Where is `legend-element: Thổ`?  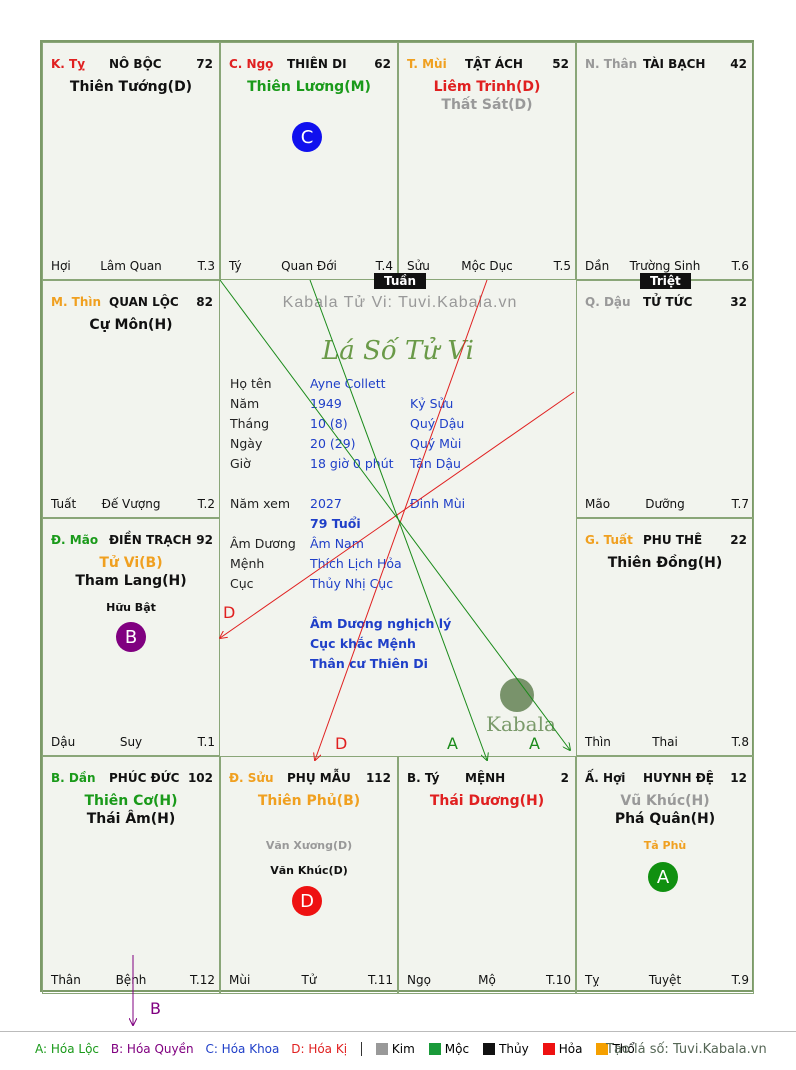 legend-element: Thổ is located at coordinates (615, 1049).